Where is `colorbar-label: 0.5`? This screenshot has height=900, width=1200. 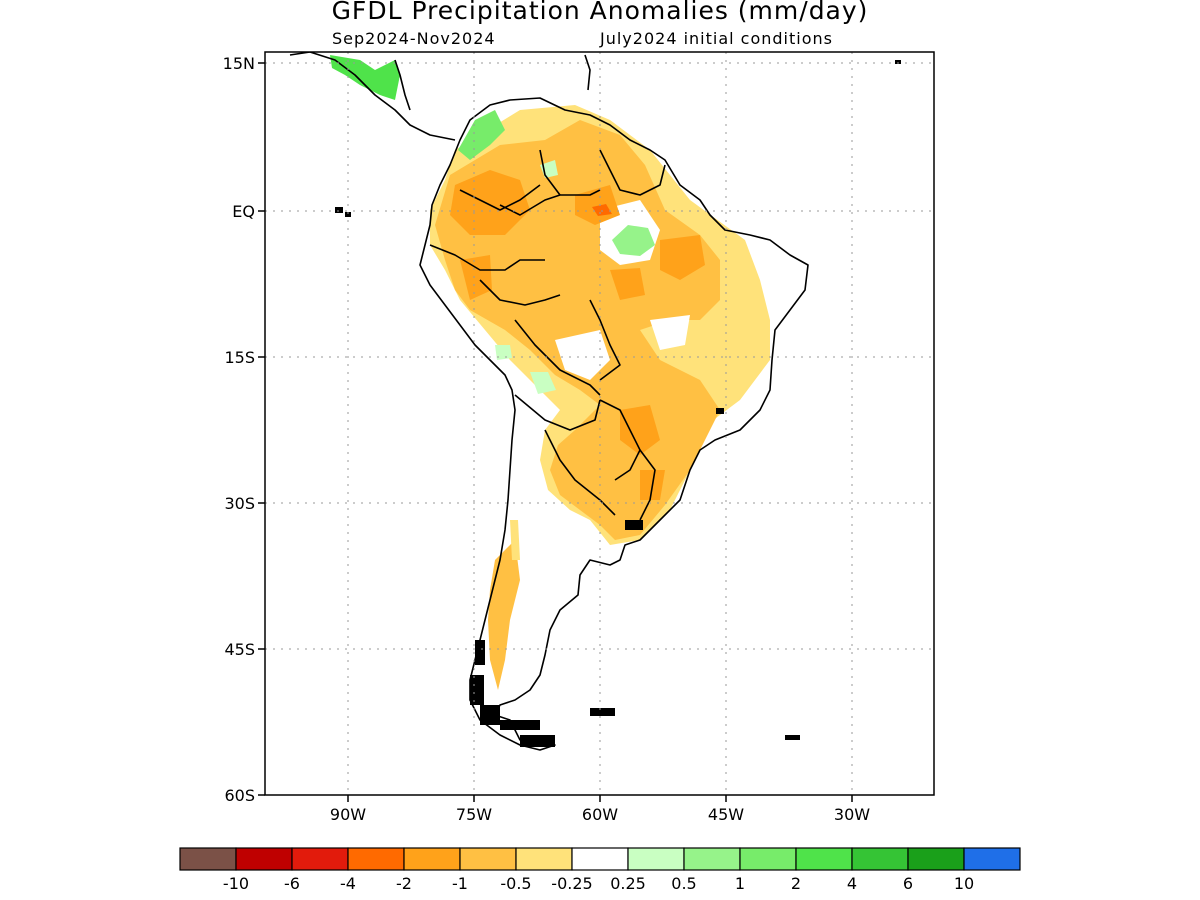
colorbar-label: 0.5 is located at coordinates (683, 883).